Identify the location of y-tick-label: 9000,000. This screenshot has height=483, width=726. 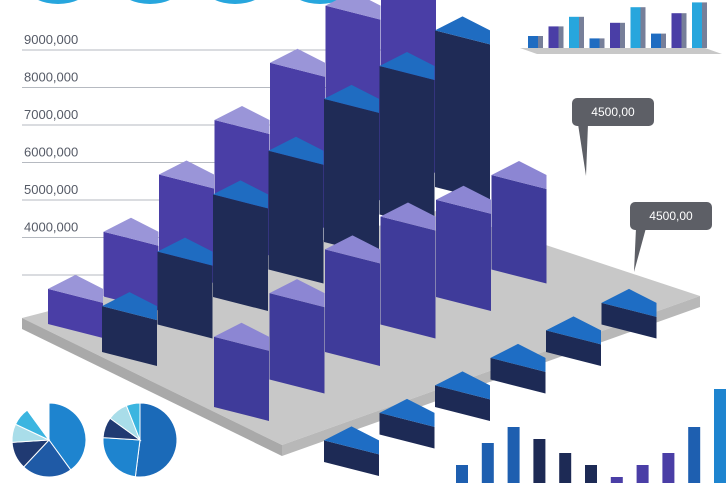
(51, 39).